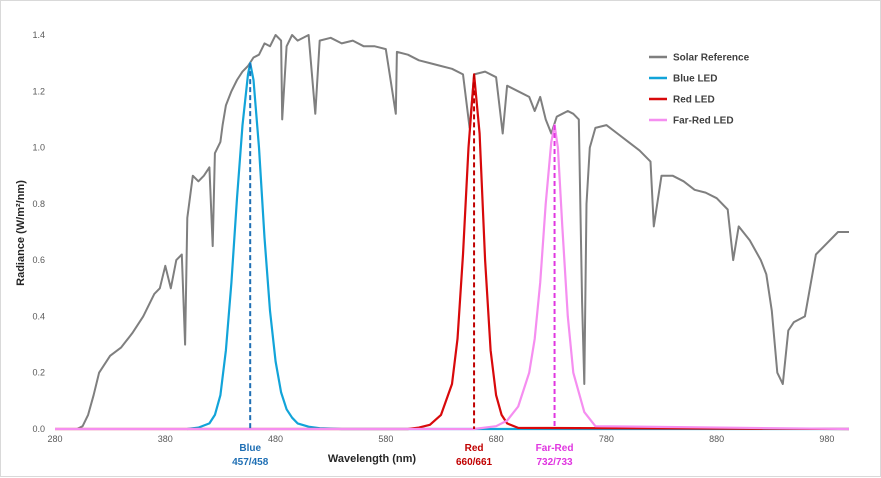 Image resolution: width=881 pixels, height=478 pixels. I want to click on x-tick-label: 280, so click(54, 439).